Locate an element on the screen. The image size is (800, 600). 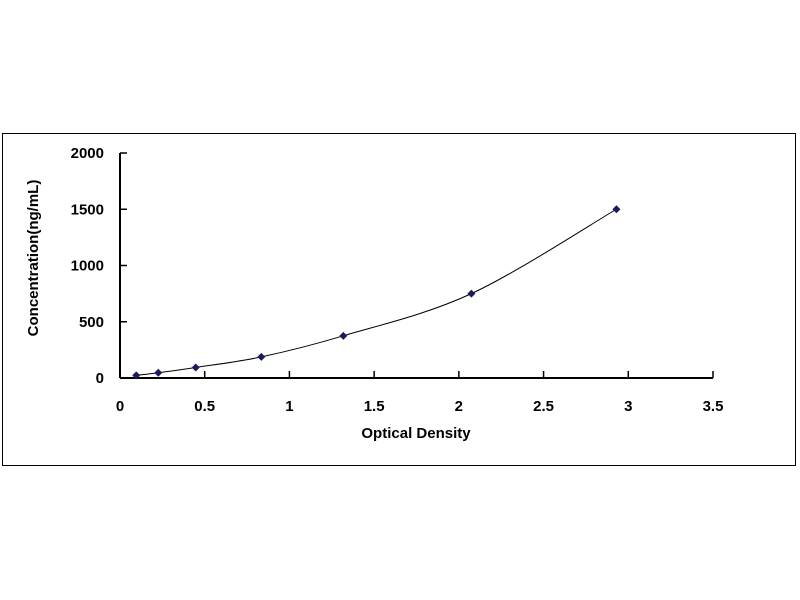
x-tick-label: 1.5 is located at coordinates (374, 406).